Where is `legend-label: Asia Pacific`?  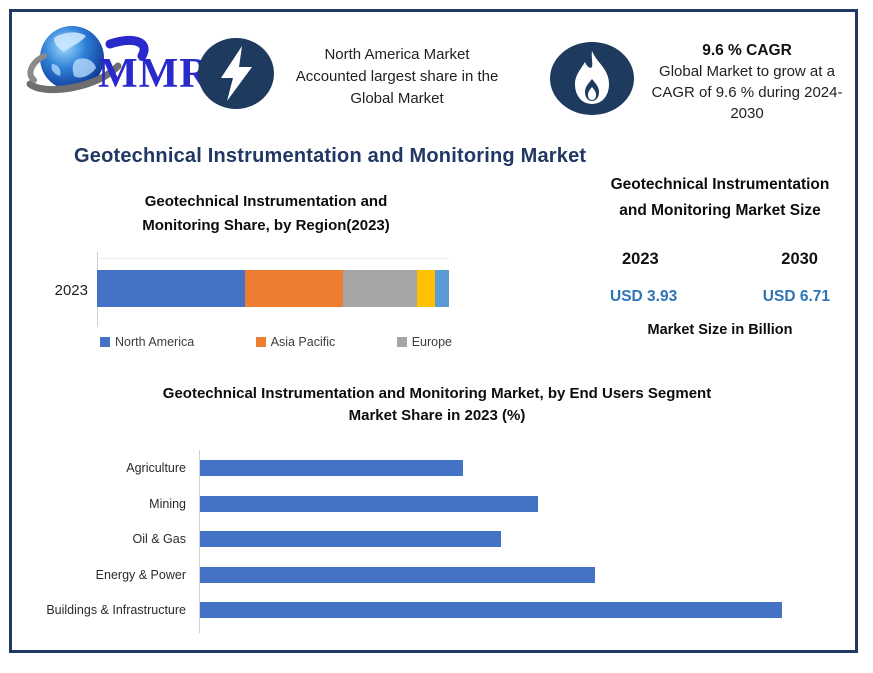 legend-label: Asia Pacific is located at coordinates (303, 342).